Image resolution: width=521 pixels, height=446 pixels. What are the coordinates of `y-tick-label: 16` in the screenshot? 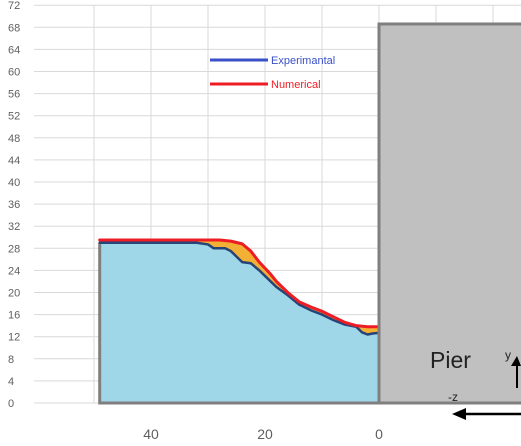 It's located at (14, 316).